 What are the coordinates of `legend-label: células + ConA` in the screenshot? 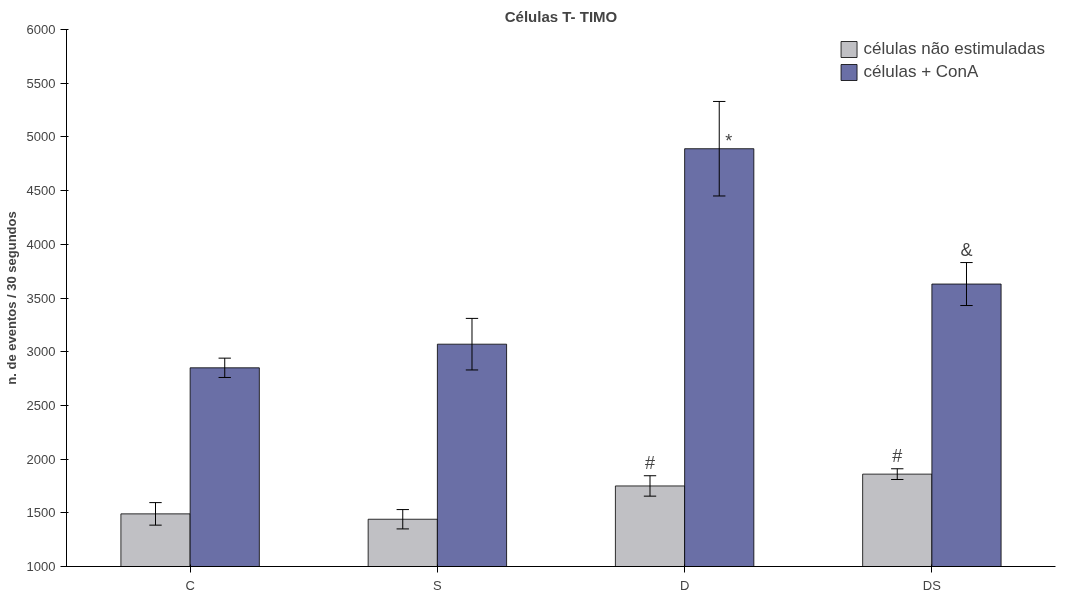 It's located at (921, 72).